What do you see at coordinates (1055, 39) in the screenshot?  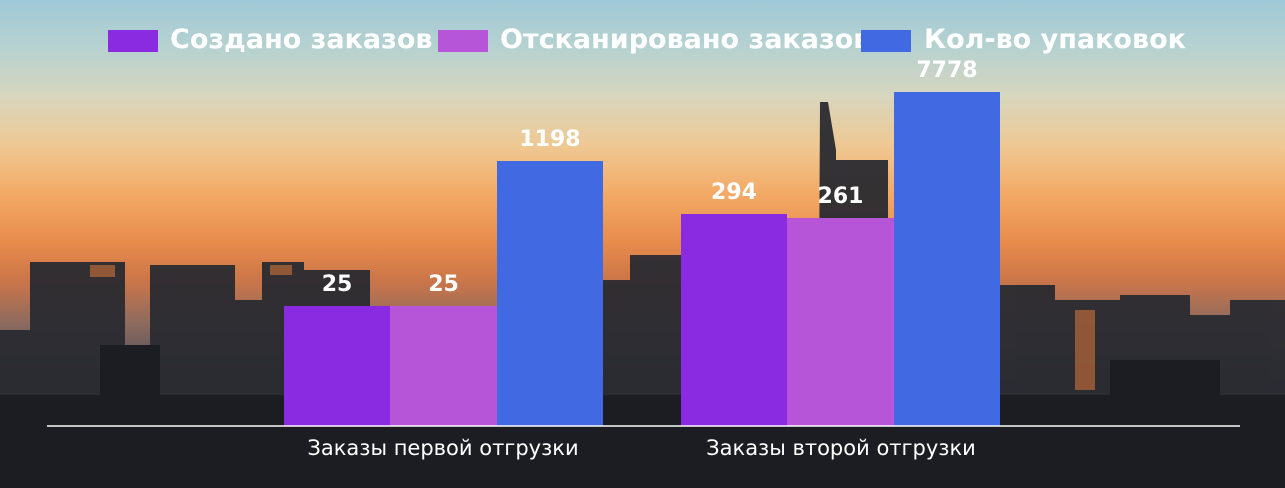 I see `legend-label-3: Кол-во упаковок` at bounding box center [1055, 39].